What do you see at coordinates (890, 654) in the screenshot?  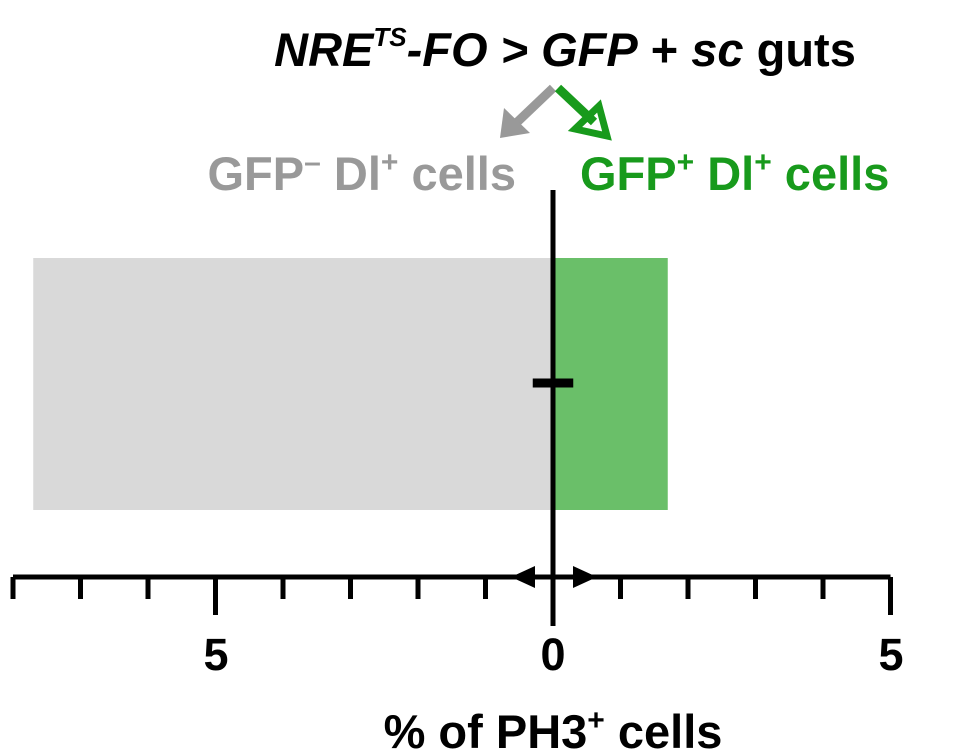 I see `tick-label-right-5: 5` at bounding box center [890, 654].